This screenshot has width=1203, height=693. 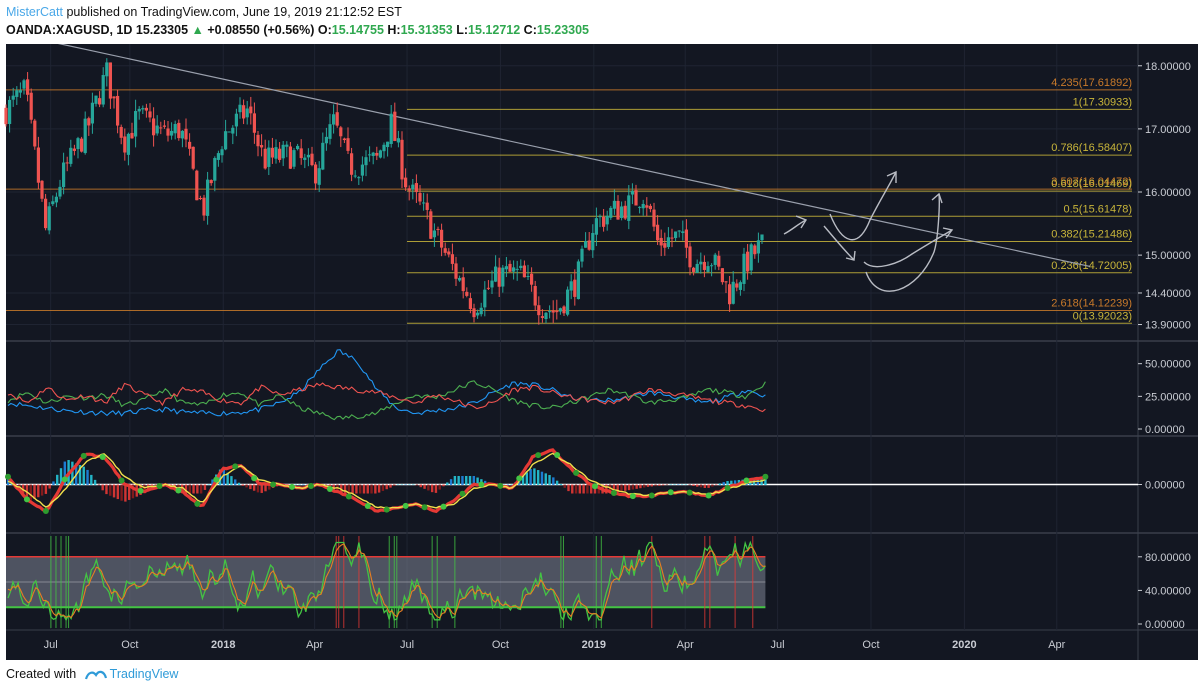 What do you see at coordinates (1165, 430) in the screenshot?
I see `dmi-axis-tick-label: 0.00000` at bounding box center [1165, 430].